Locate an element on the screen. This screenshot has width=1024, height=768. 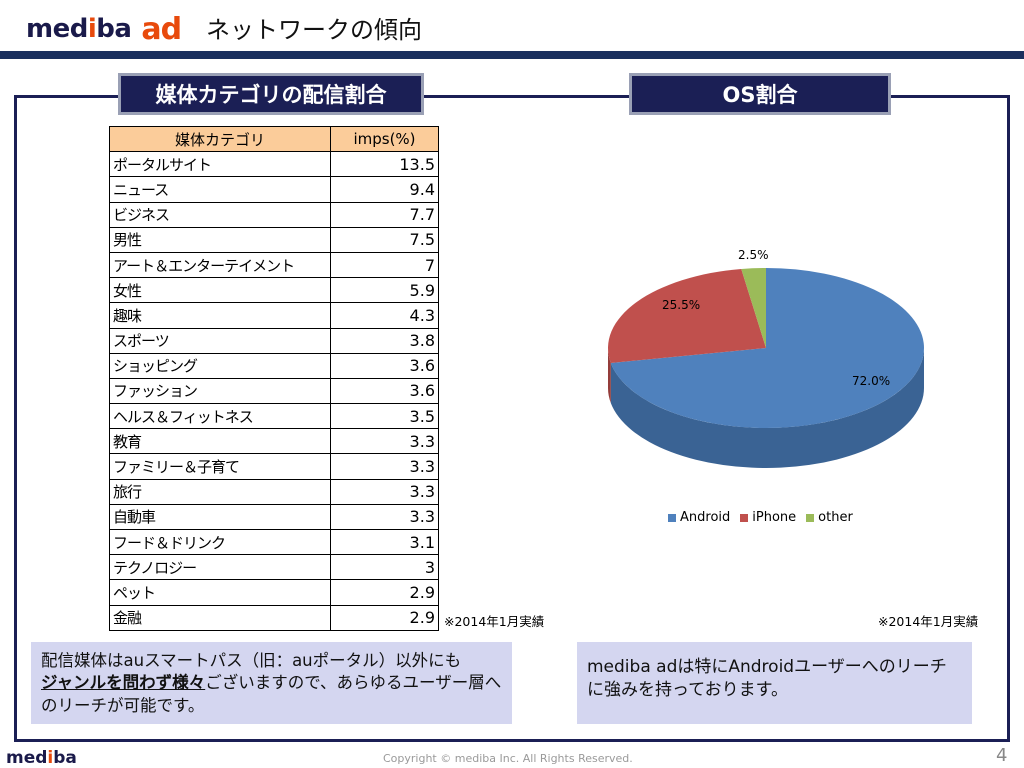
category-name-cell: ファミリー＆子育て is located at coordinates (220, 466).